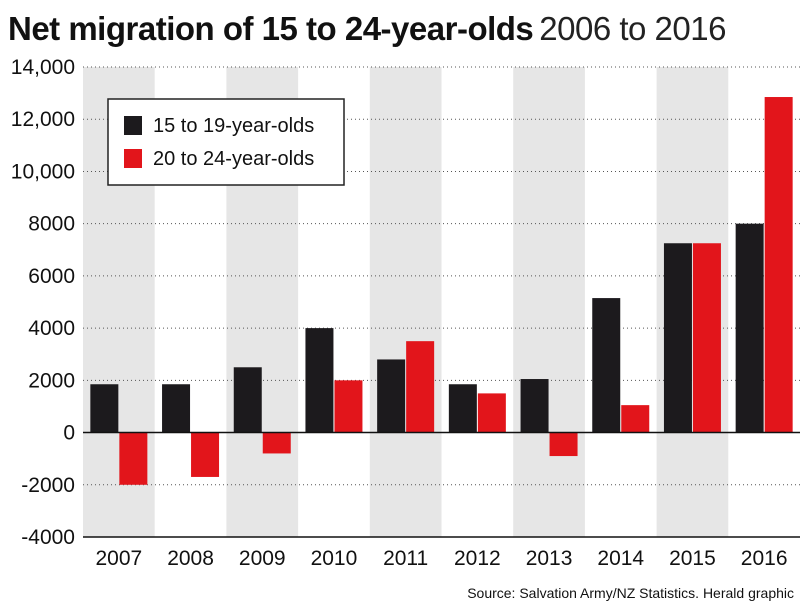 The width and height of the screenshot is (800, 607). What do you see at coordinates (405, 558) in the screenshot?
I see `x-tick-label: 2011` at bounding box center [405, 558].